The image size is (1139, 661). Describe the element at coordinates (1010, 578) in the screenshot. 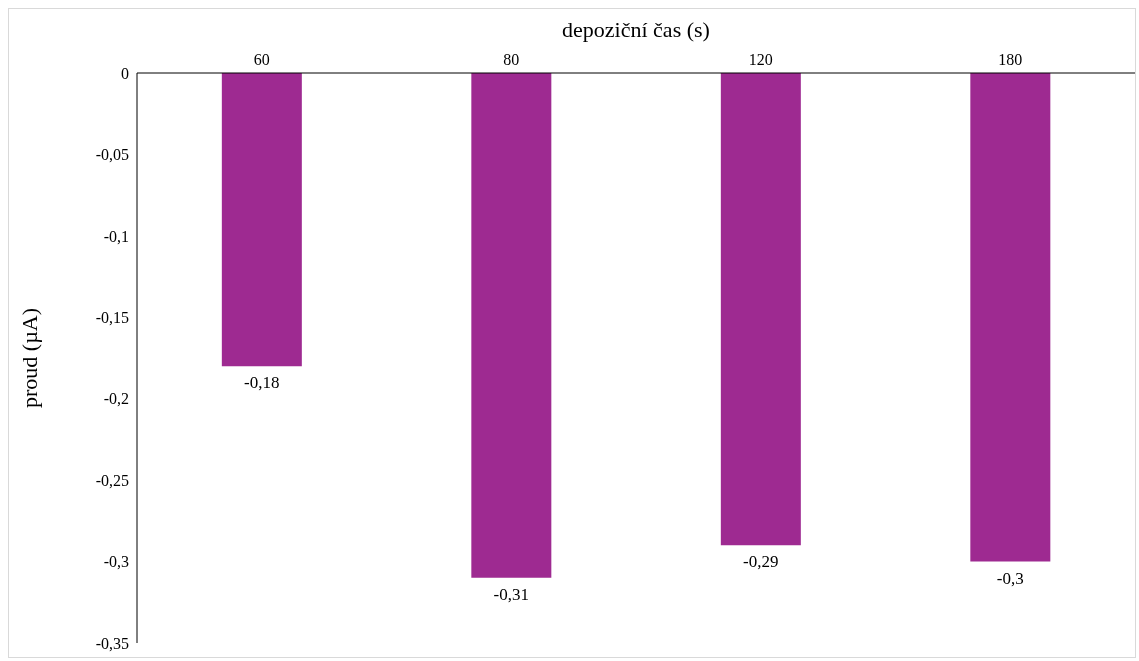

I see `data-label: -0,3` at that location.